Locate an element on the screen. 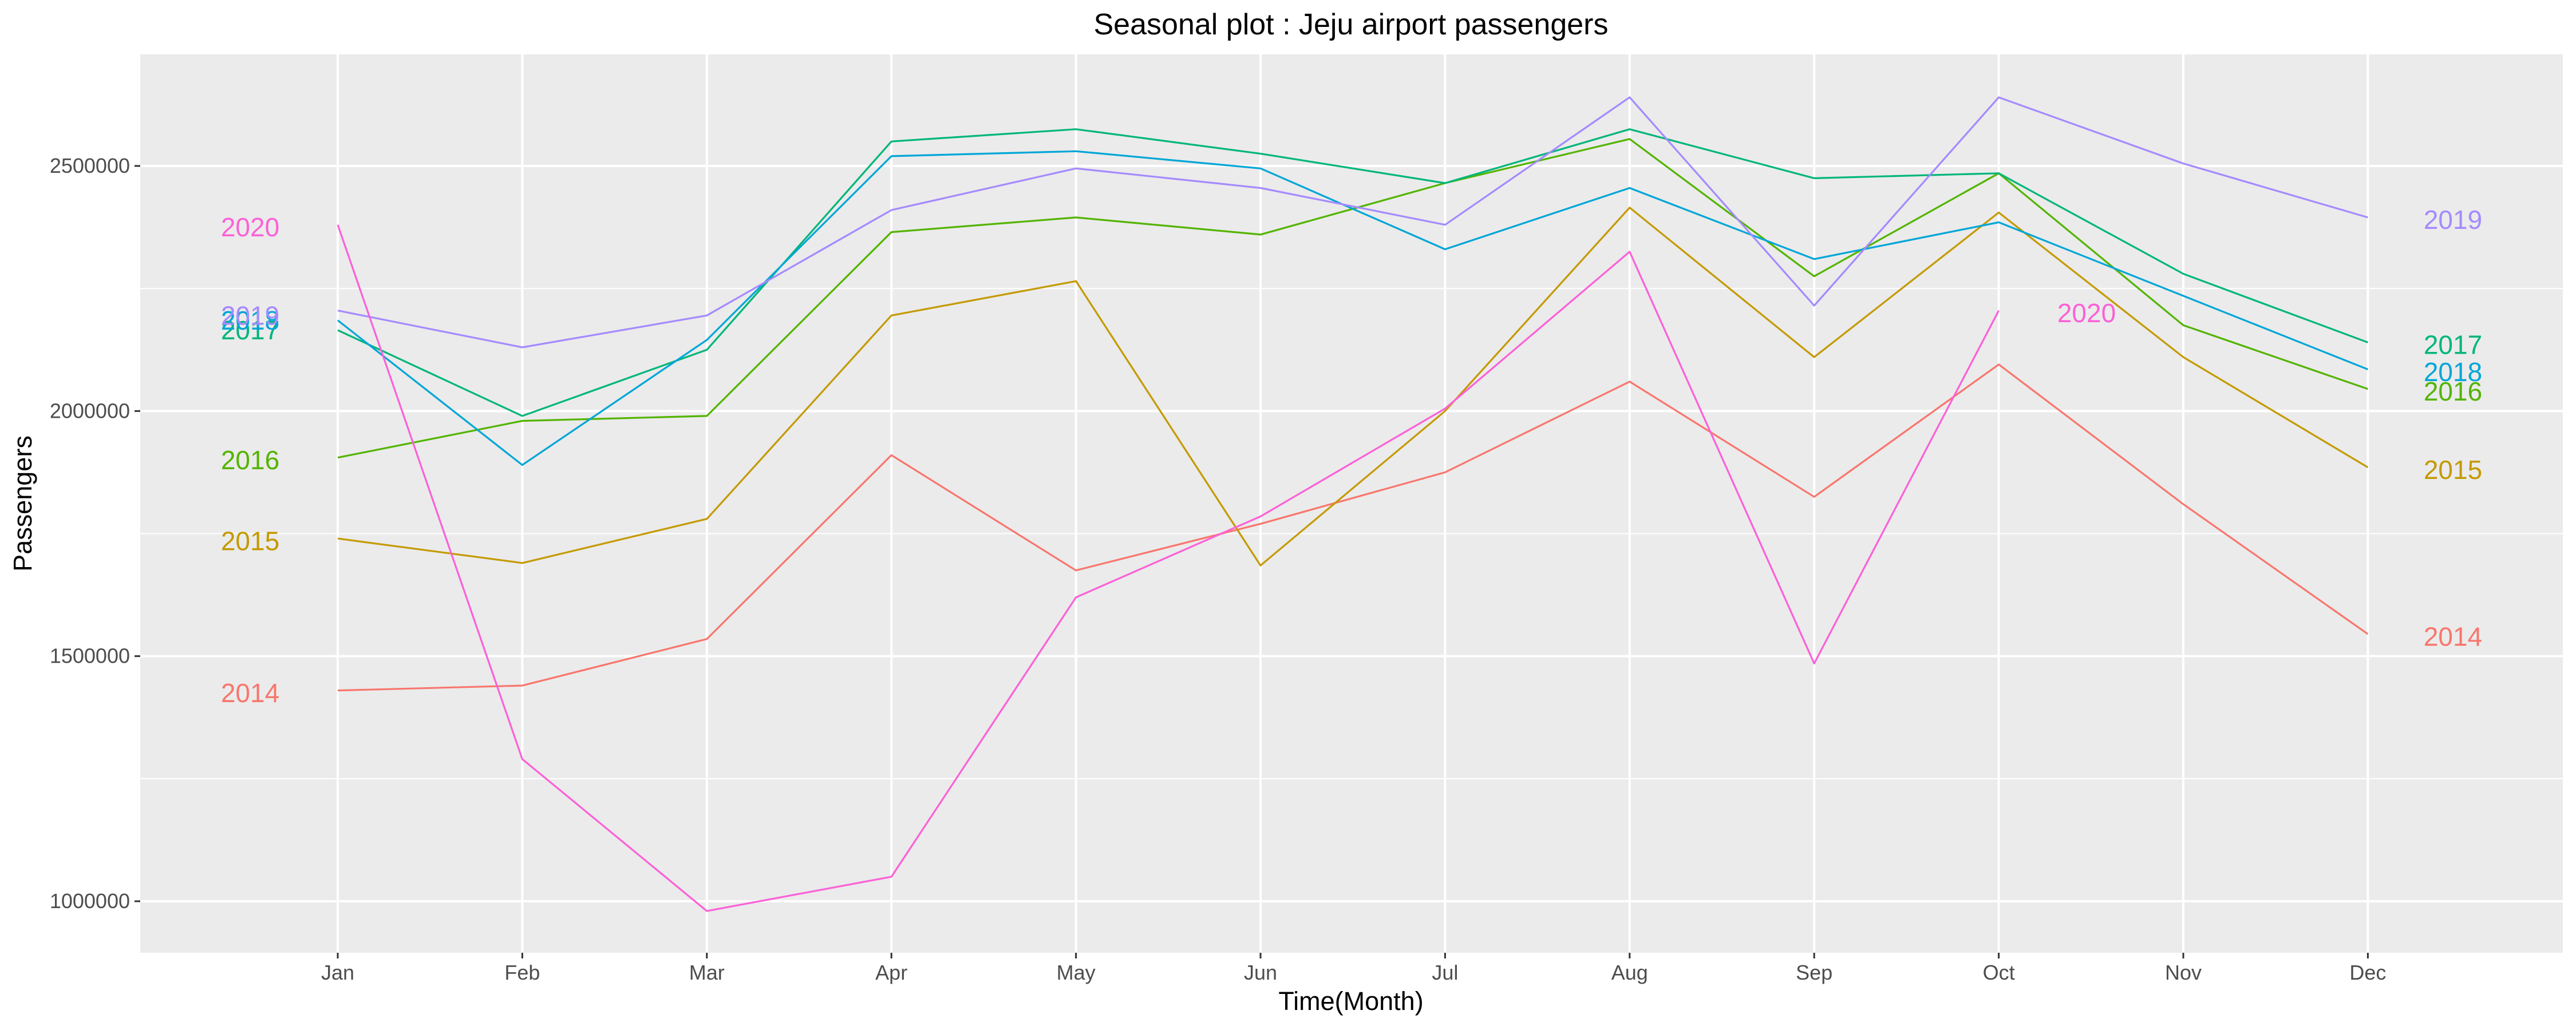 This screenshot has height=1030, width=2576. series-label-left: 2019 is located at coordinates (250, 315).